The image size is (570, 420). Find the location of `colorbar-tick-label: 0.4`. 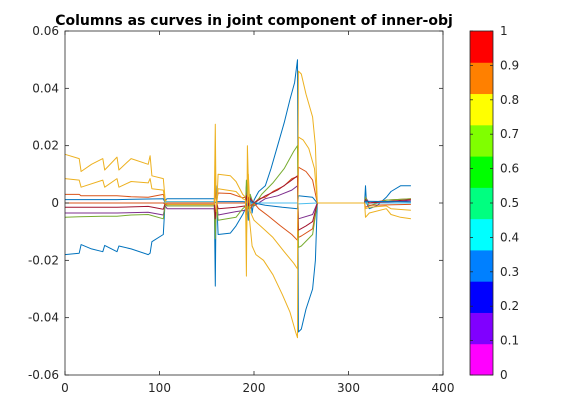

colorbar-tick-label: 0.4 is located at coordinates (509, 237).